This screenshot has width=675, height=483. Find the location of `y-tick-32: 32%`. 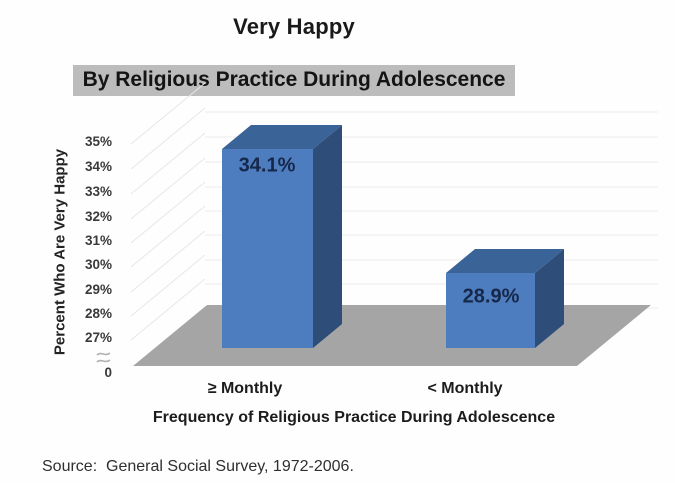

y-tick-32: 32% is located at coordinates (98, 216).